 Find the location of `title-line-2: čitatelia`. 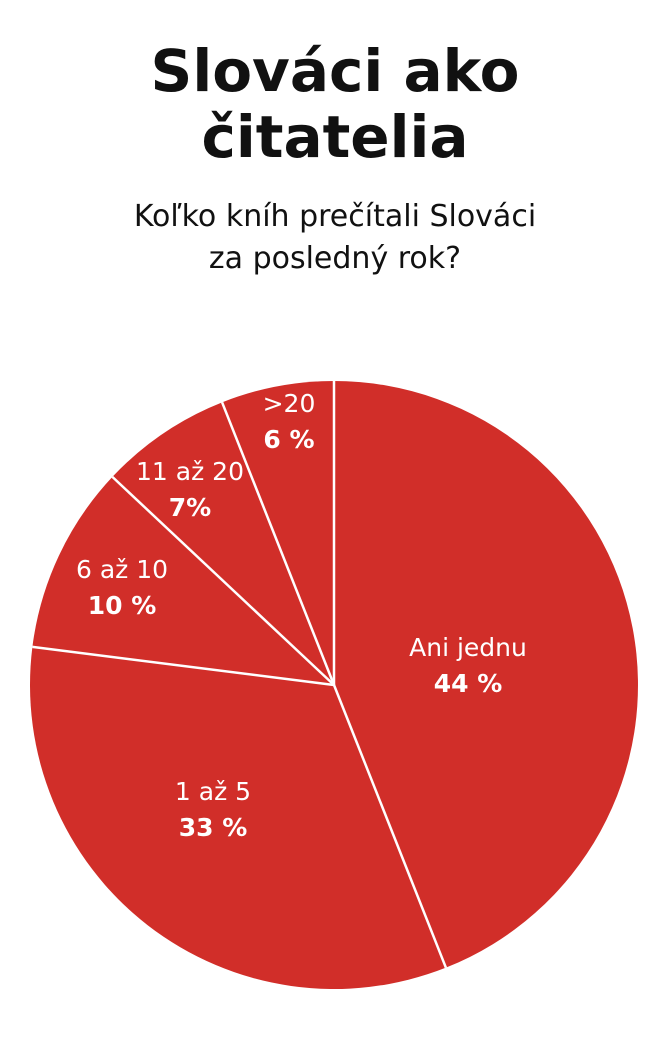

title-line-2: čitatelia is located at coordinates (335, 137).